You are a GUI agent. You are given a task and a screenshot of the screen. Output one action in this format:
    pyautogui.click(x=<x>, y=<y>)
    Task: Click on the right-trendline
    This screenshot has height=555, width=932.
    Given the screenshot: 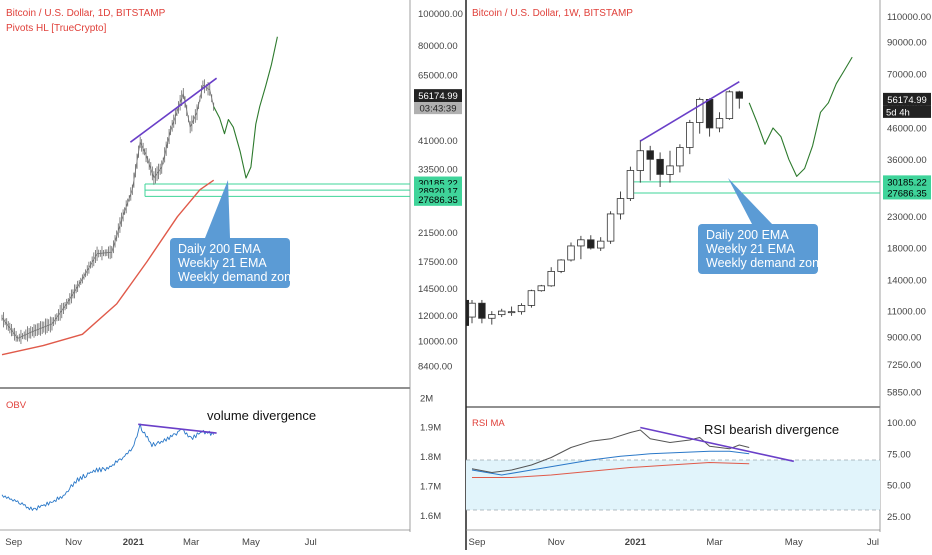 What is the action you would take?
    pyautogui.click(x=689, y=111)
    